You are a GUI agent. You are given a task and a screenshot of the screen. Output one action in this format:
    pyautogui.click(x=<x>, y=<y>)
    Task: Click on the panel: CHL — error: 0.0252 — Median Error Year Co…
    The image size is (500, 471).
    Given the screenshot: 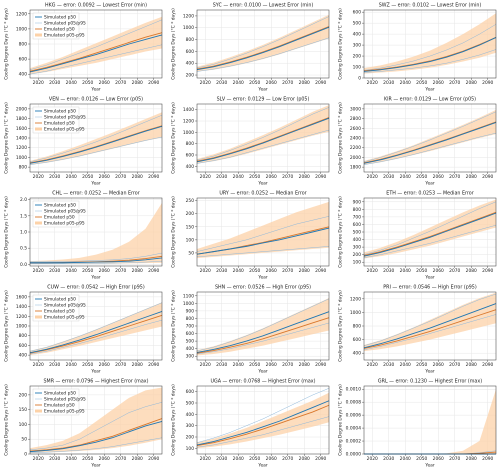 What is the action you would take?
    pyautogui.click(x=83, y=236)
    